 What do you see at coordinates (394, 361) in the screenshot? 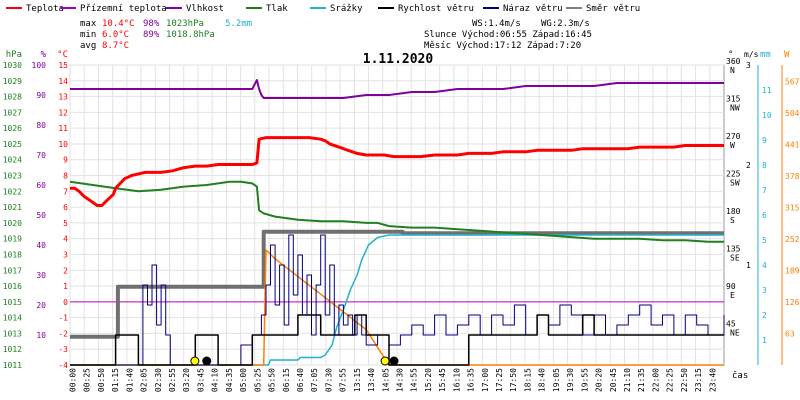
I see `moonrise-marker` at bounding box center [394, 361].